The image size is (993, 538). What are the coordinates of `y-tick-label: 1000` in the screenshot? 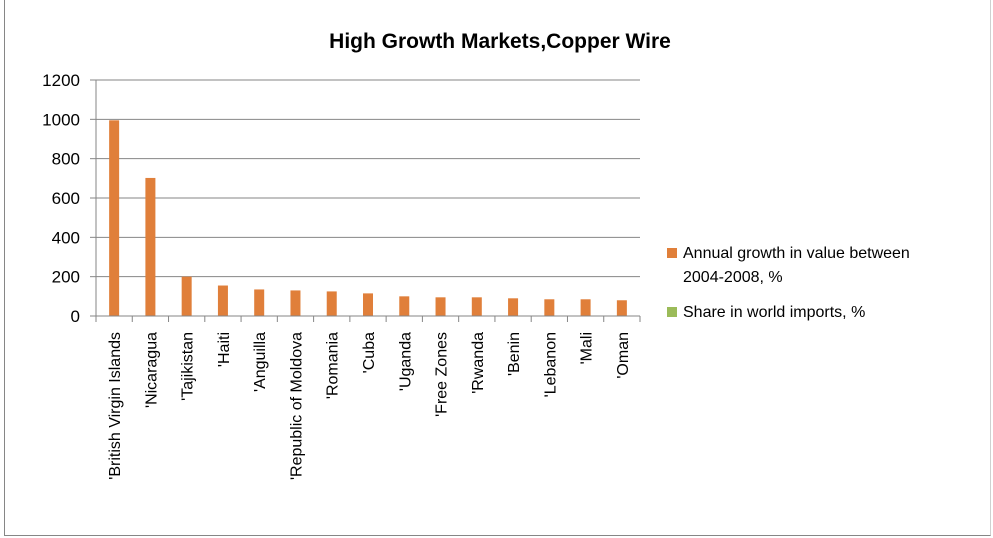 It's located at (61, 119).